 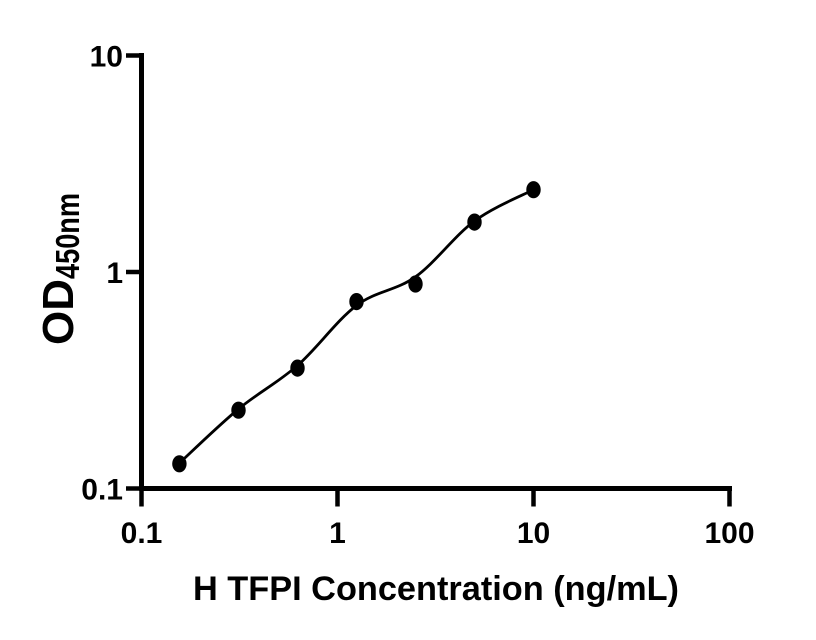 I want to click on y-tick-labels: 10 1 0.1, so click(x=102, y=274).